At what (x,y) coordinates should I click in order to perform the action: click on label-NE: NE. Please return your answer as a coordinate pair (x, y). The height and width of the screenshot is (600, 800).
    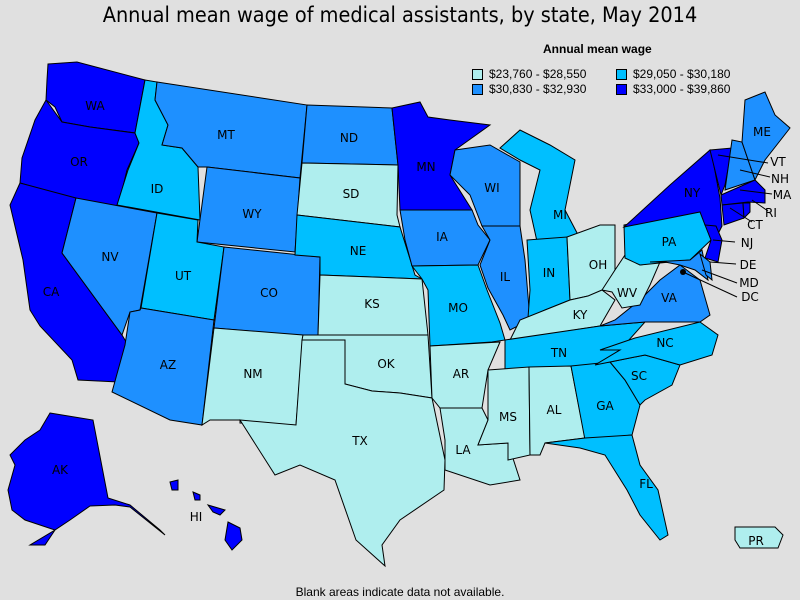
    Looking at the image, I should click on (358, 251).